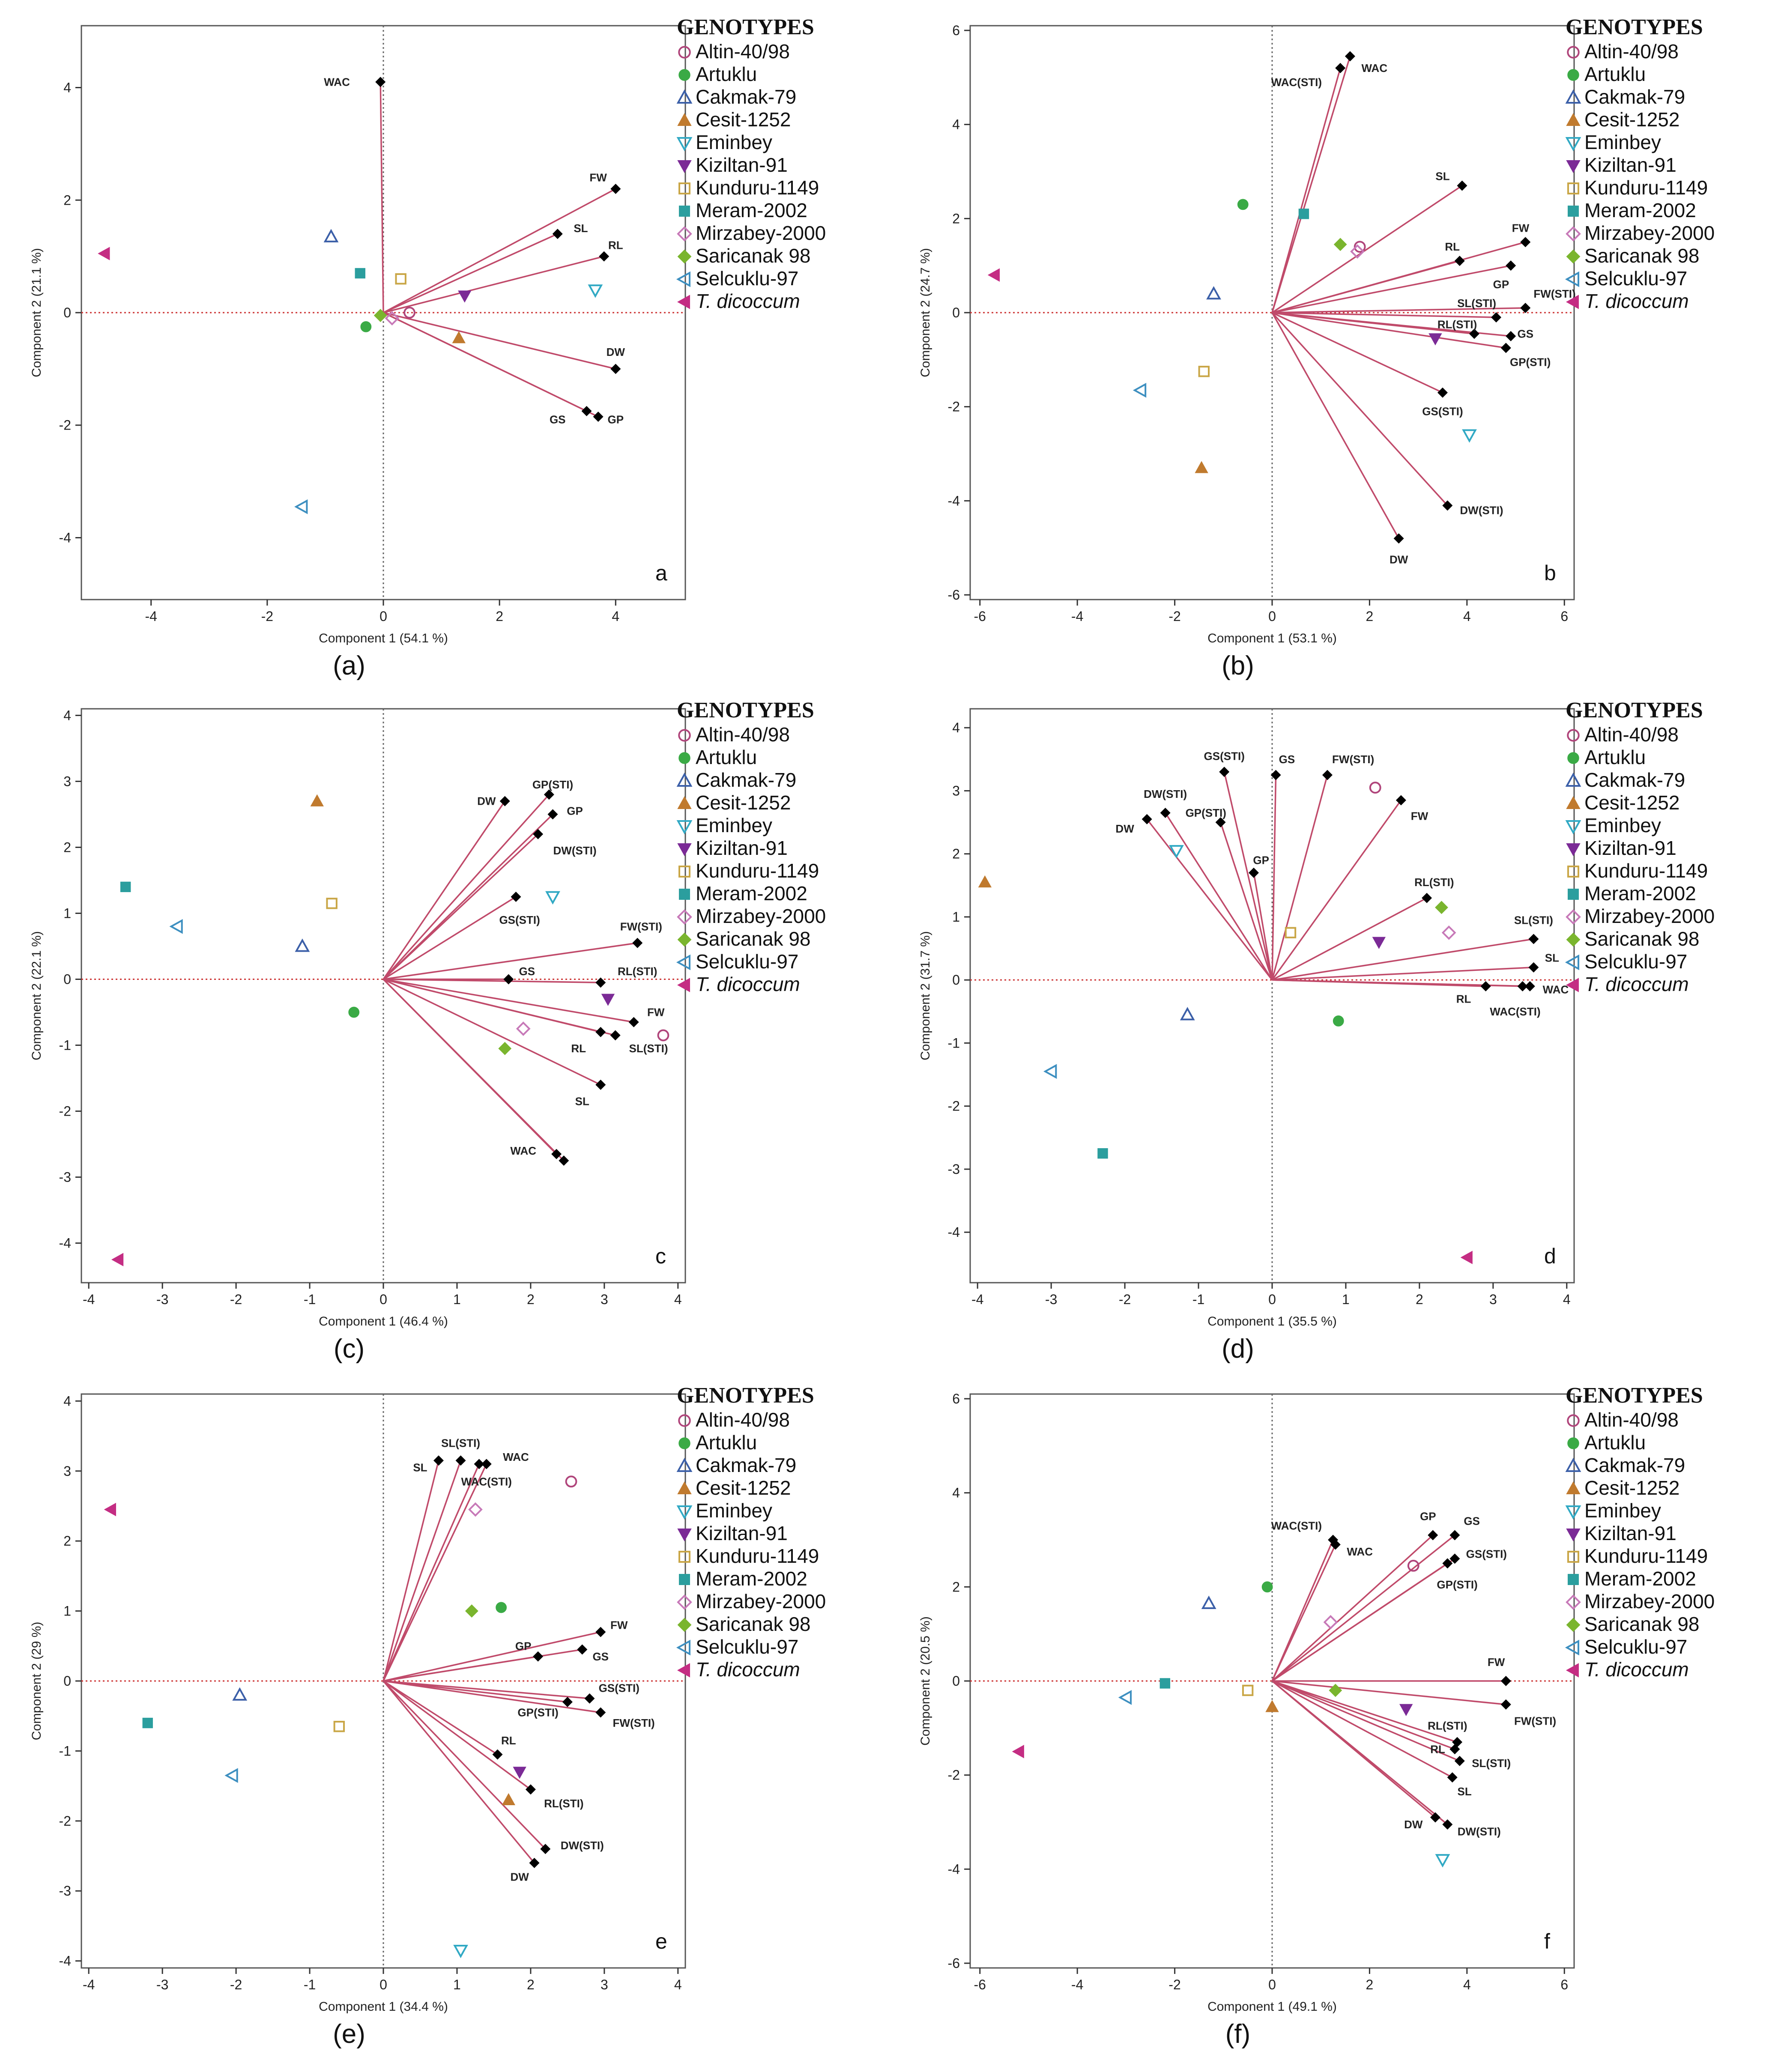  What do you see at coordinates (1457, 324) in the screenshot?
I see `loading-label: RL(STI)` at bounding box center [1457, 324].